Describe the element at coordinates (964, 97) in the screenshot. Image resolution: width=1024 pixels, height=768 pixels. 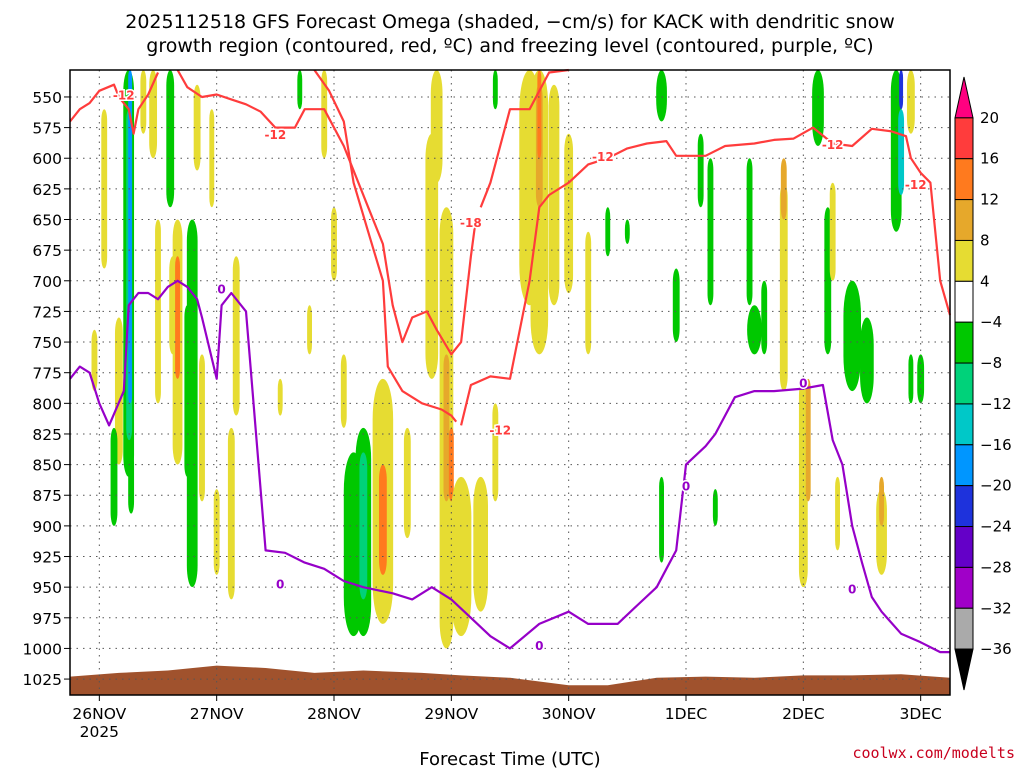
I see `colorbar-top-arrow` at that location.